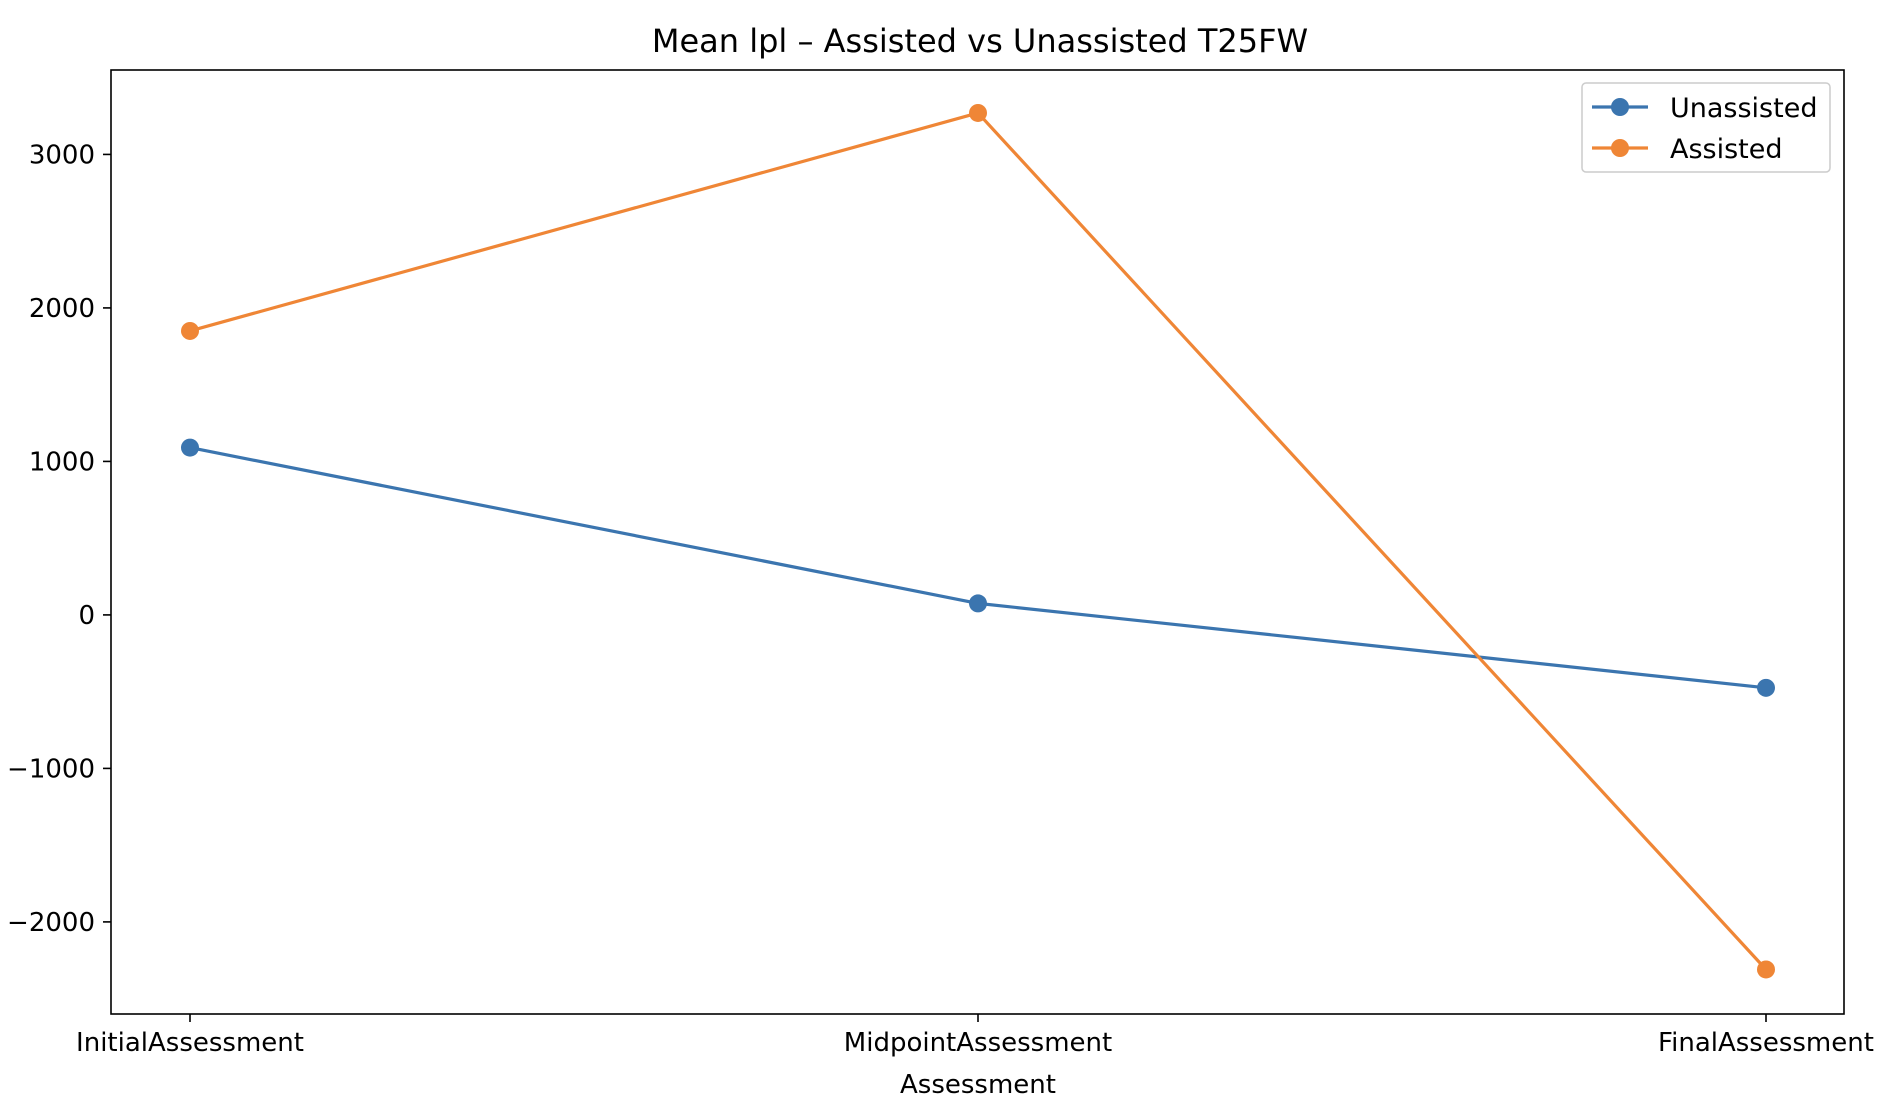 This screenshot has height=1111, width=1878. I want to click on legend-label-assisted: Assisted, so click(1726, 149).